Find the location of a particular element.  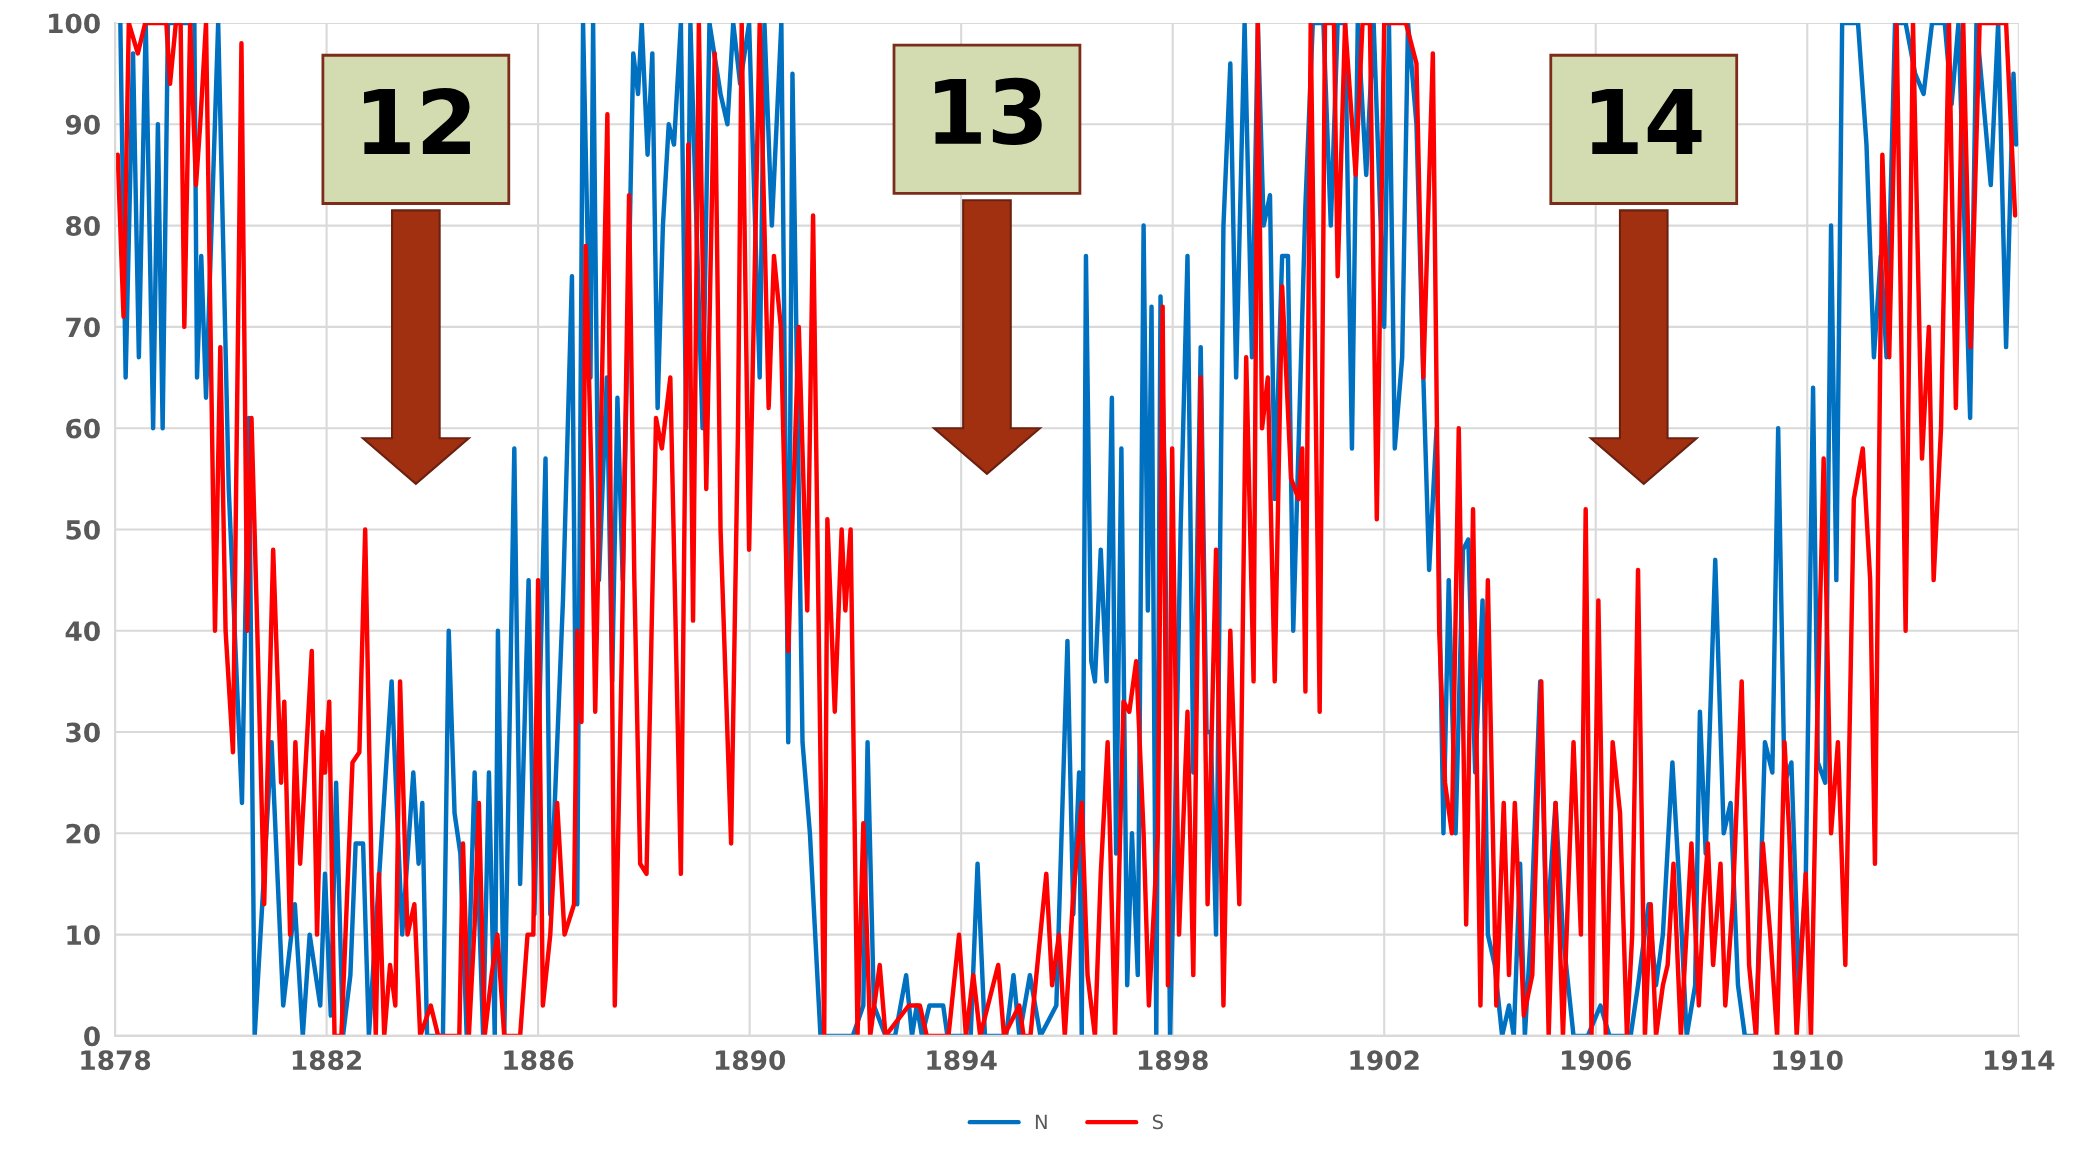

x-tick-label: 1878 is located at coordinates (116, 1060).